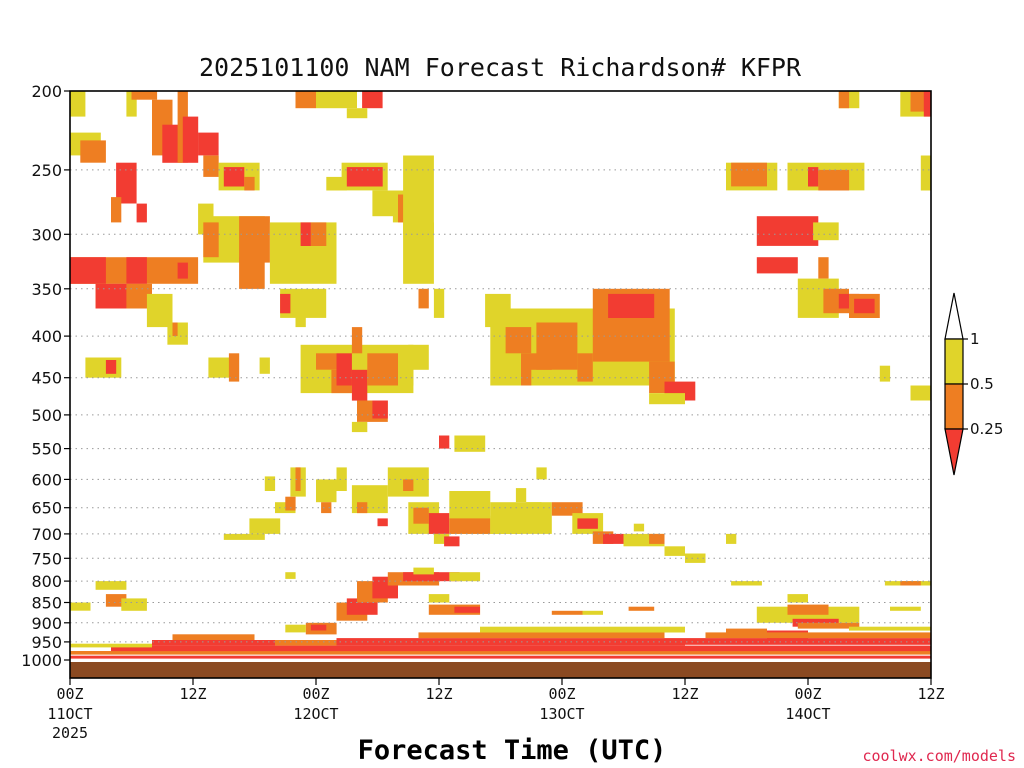 The width and height of the screenshot is (1024, 768). What do you see at coordinates (954, 452) in the screenshot?
I see `legend-arrow-bottom` at bounding box center [954, 452].